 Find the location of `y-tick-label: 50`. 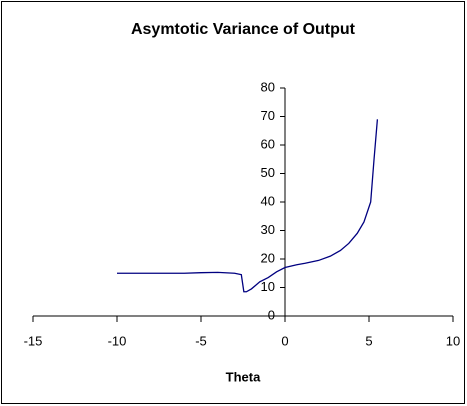

y-tick-label: 50 is located at coordinates (268, 172).